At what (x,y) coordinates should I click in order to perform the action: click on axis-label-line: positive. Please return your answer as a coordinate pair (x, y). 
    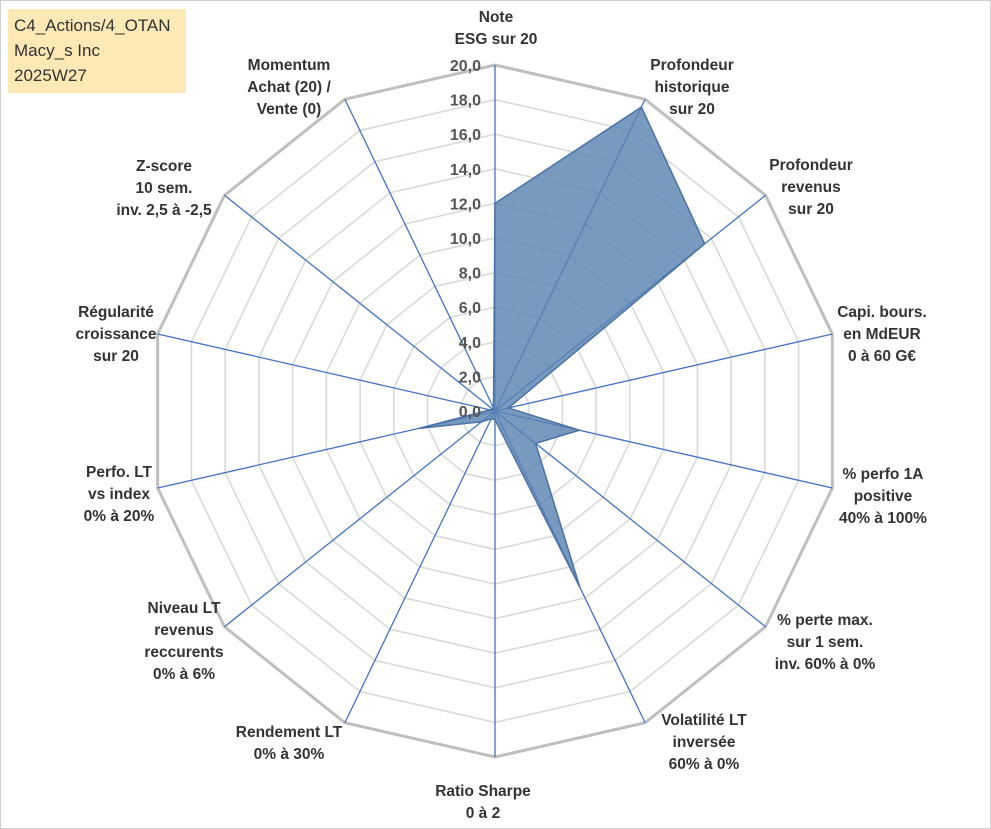
    Looking at the image, I should click on (883, 496).